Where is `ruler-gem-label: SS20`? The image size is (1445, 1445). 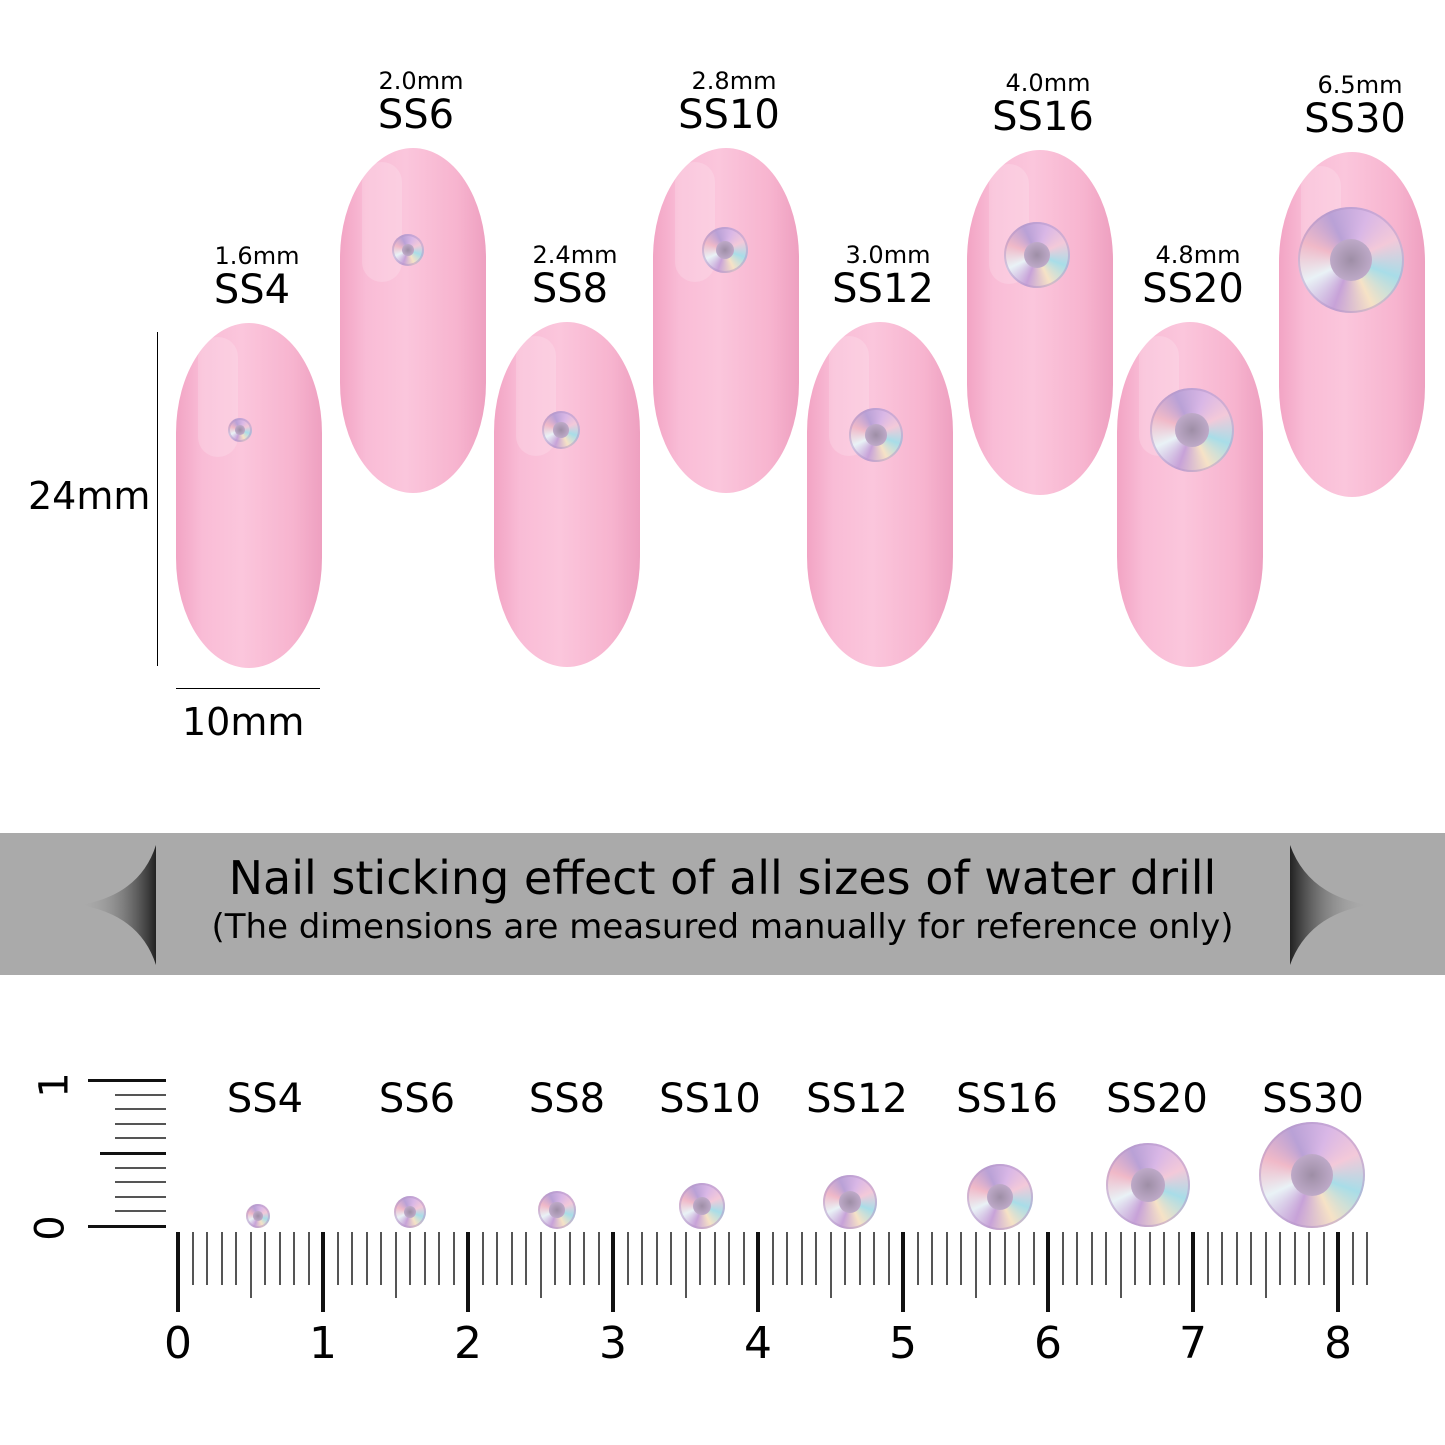
ruler-gem-label: SS20 is located at coordinates (1157, 1099).